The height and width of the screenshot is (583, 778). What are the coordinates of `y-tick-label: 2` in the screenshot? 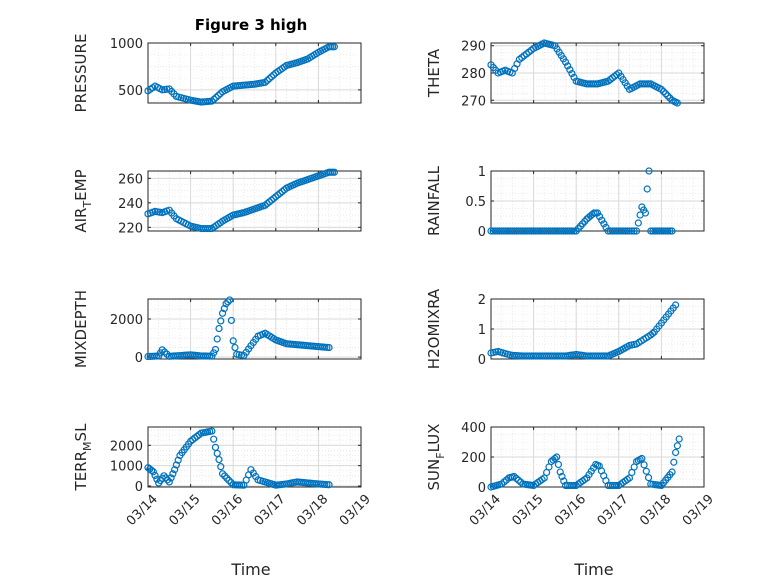 It's located at (482, 300).